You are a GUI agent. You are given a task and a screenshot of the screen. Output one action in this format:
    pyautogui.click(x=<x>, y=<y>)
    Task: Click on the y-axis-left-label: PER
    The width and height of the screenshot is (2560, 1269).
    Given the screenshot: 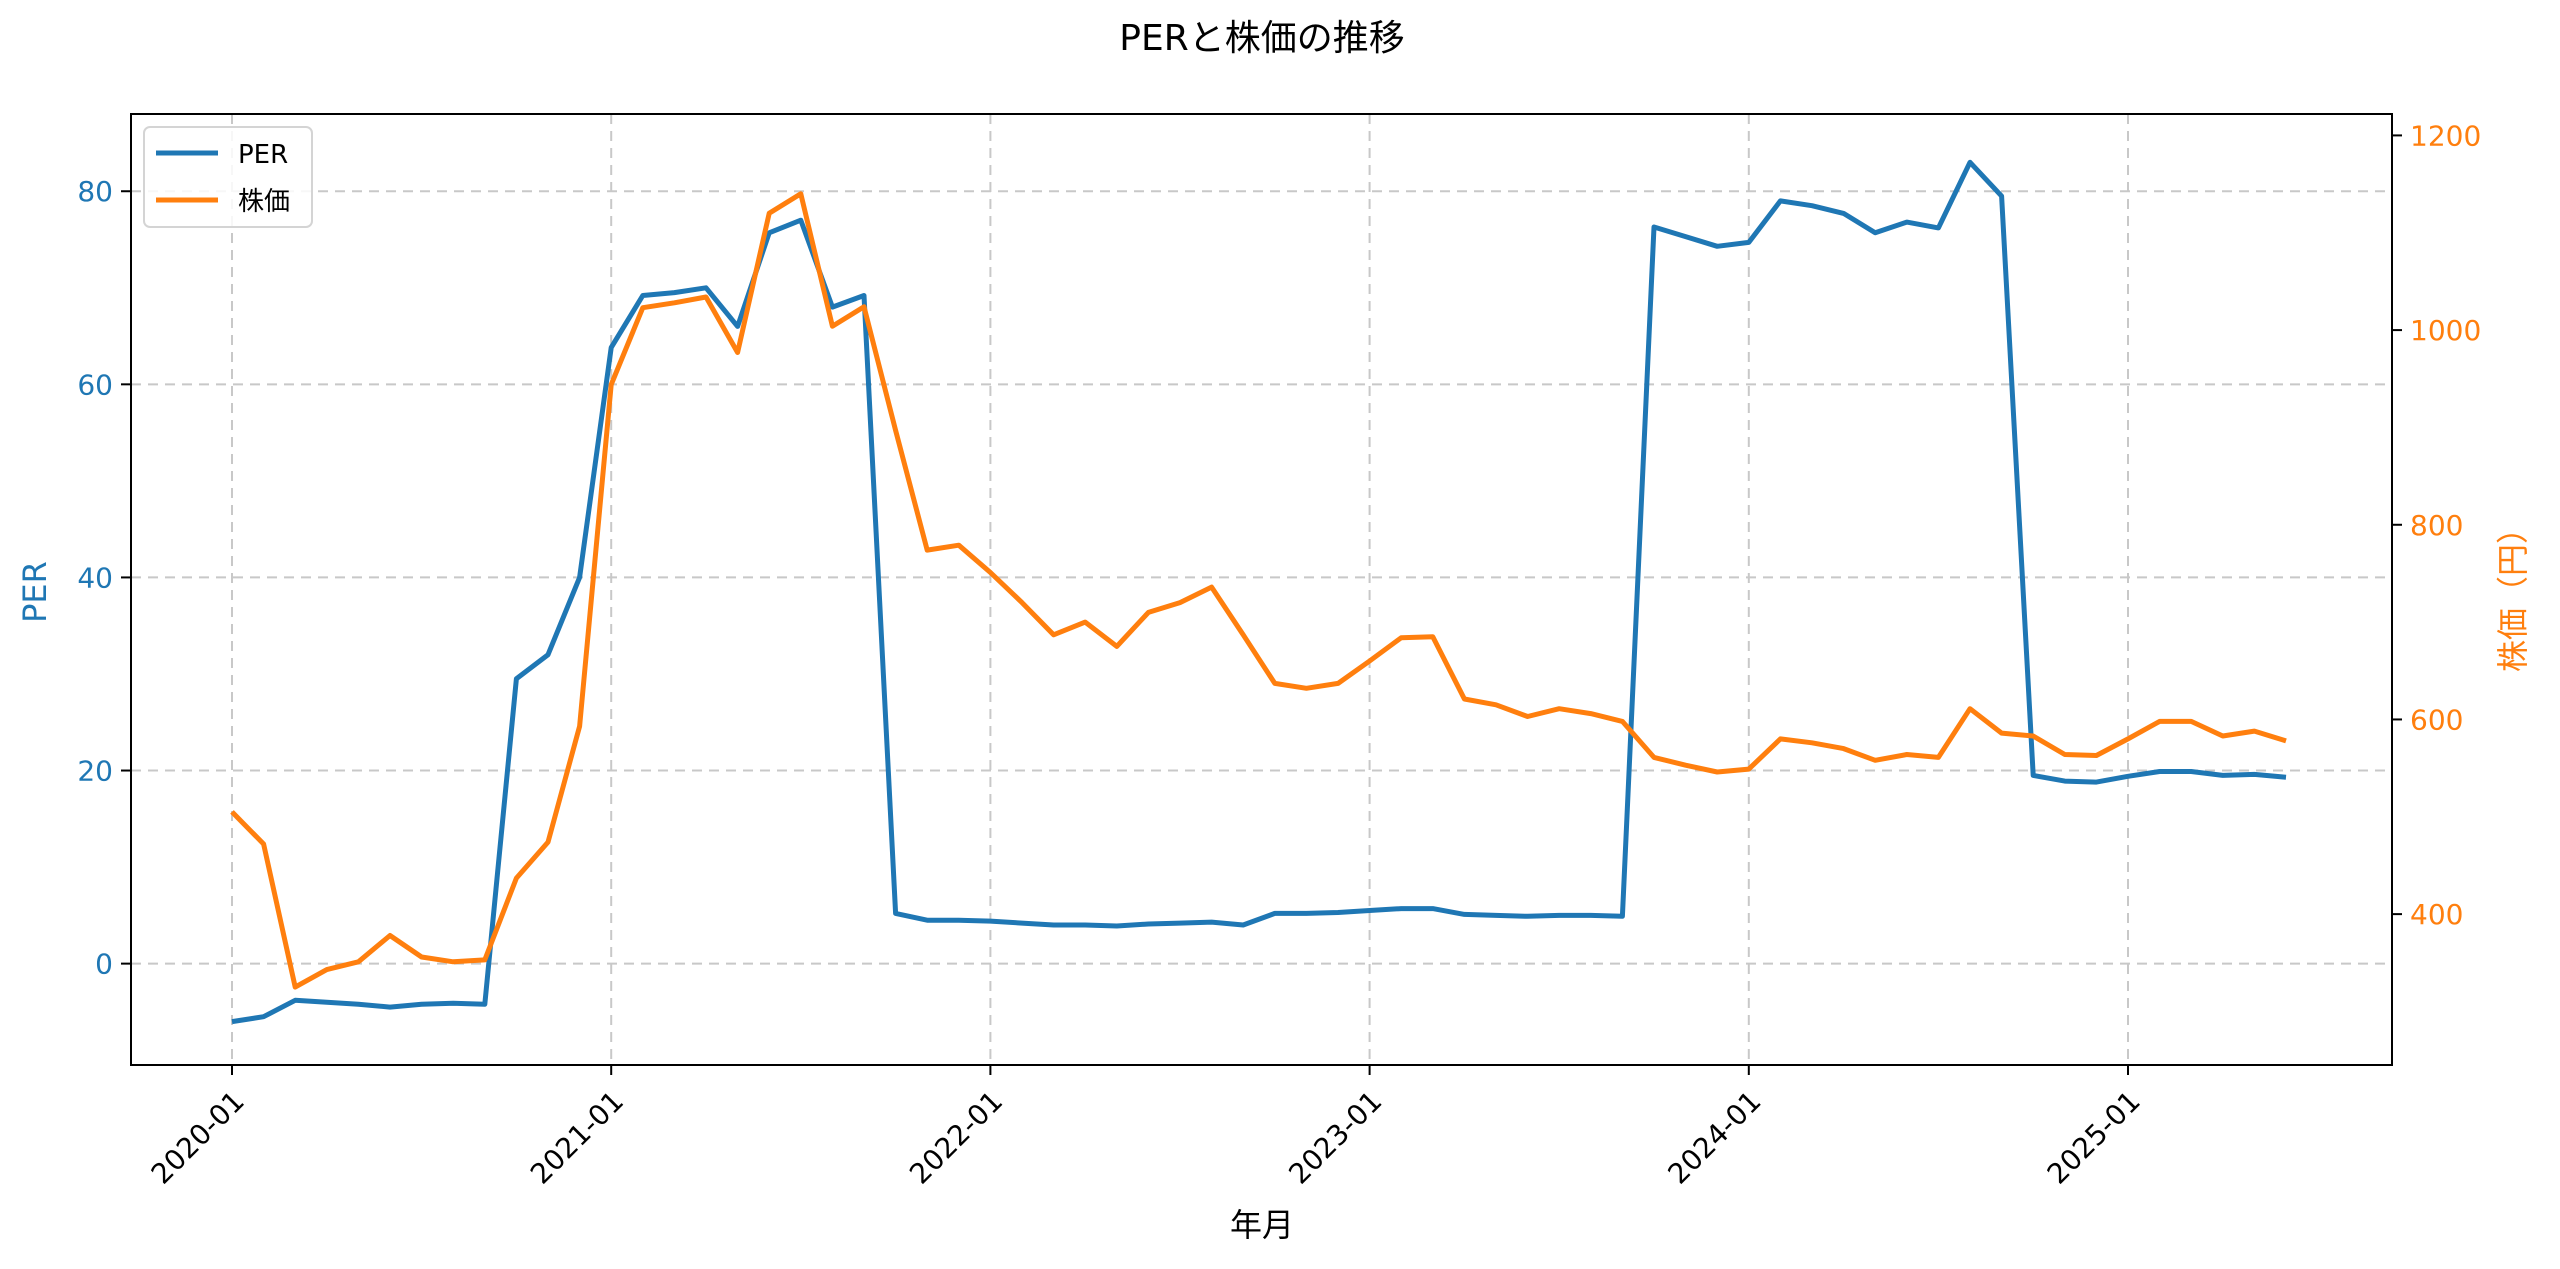 What is the action you would take?
    pyautogui.click(x=35, y=592)
    